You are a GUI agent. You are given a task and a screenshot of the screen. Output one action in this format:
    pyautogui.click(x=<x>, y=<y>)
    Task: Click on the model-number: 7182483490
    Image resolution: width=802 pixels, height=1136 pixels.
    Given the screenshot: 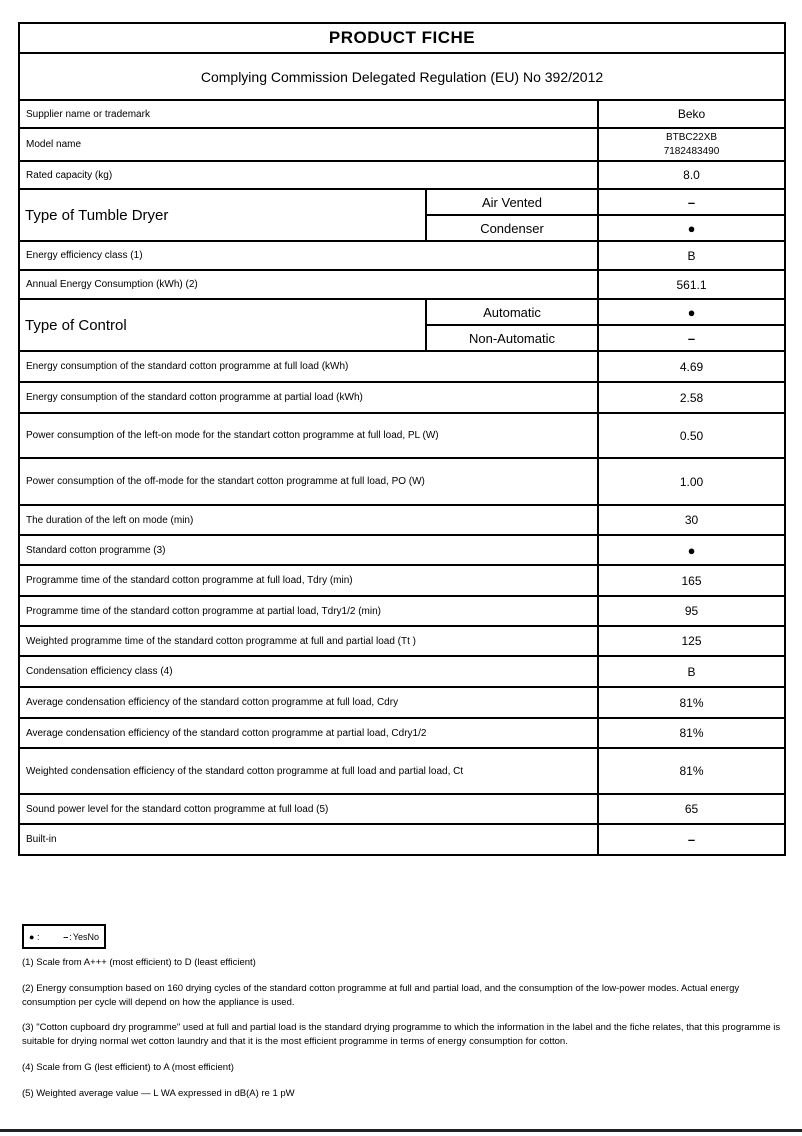 What is the action you would take?
    pyautogui.click(x=691, y=151)
    